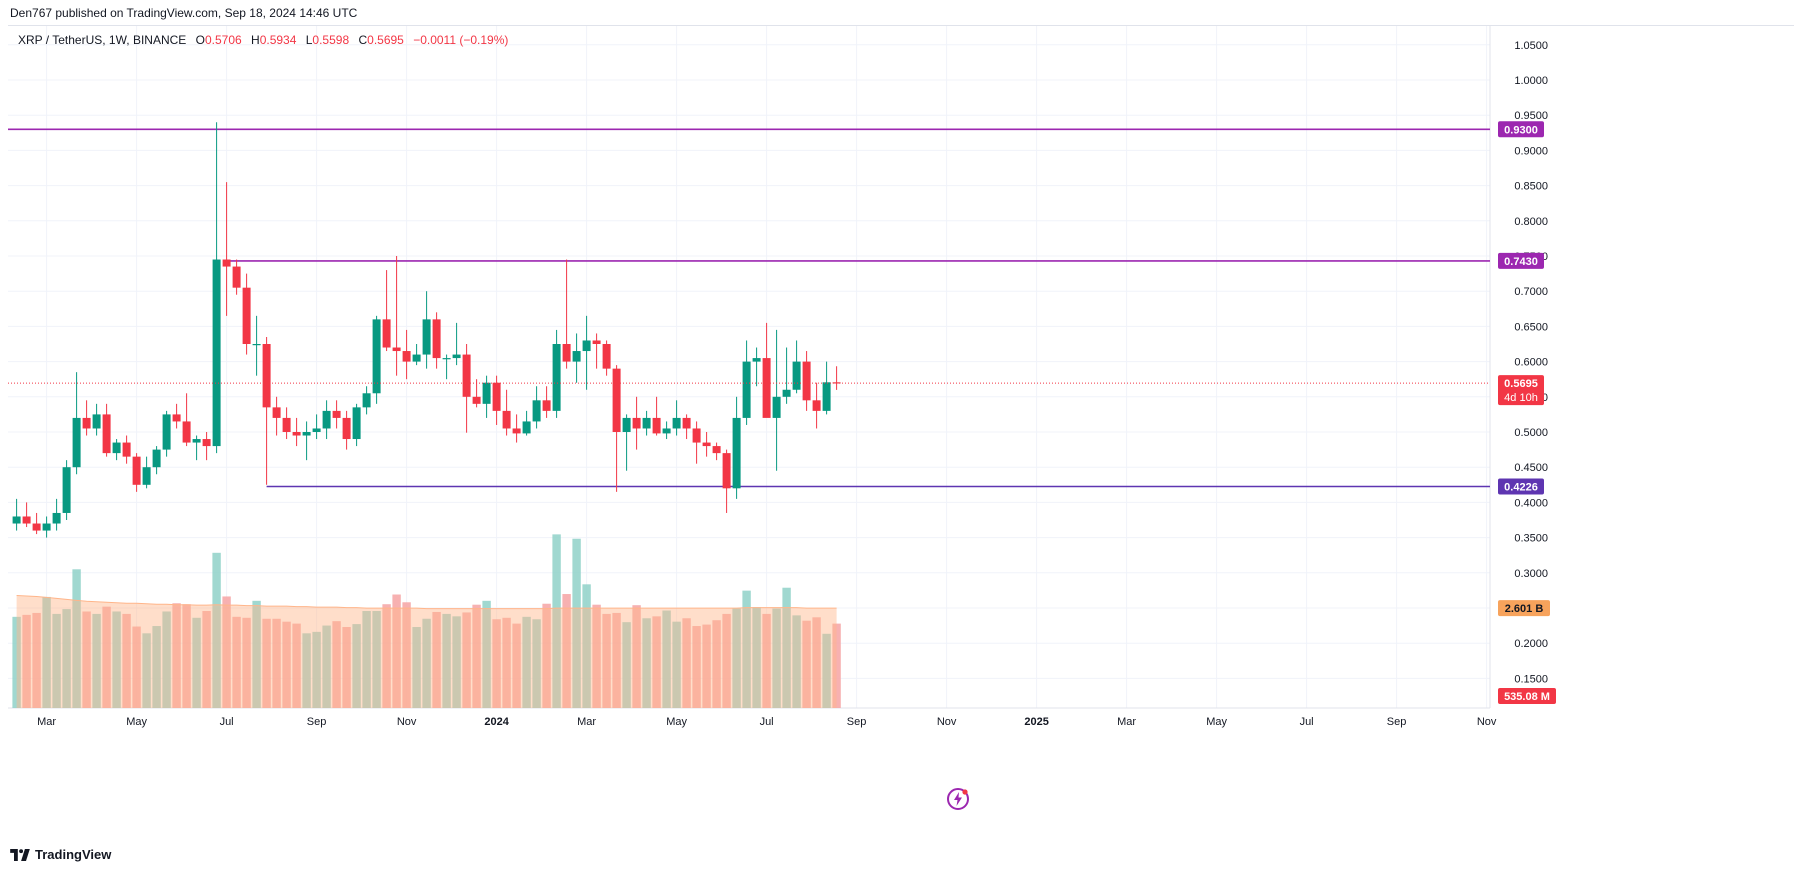  Describe the element at coordinates (1531, 644) in the screenshot. I see `y-tick-label: 0.2000` at that location.